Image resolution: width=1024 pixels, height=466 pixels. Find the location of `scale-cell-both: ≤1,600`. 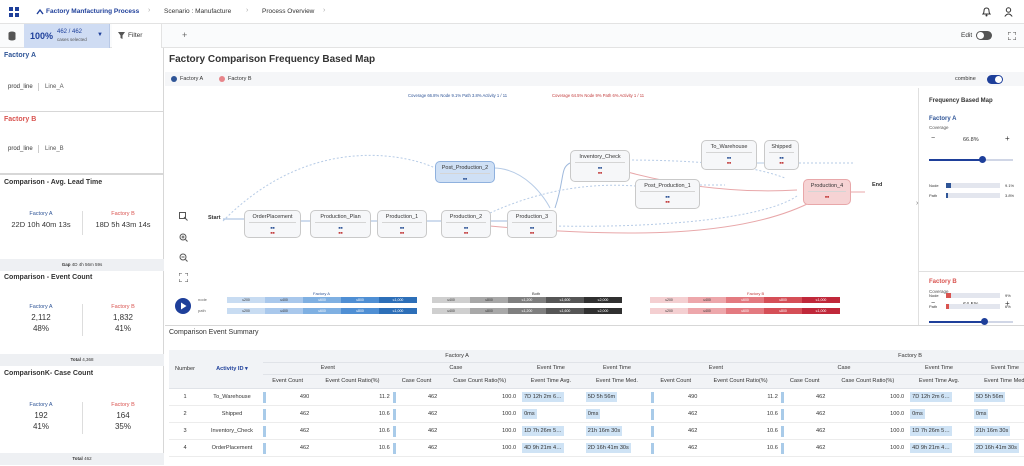

scale-cell-both: ≤1,600 is located at coordinates (565, 300).